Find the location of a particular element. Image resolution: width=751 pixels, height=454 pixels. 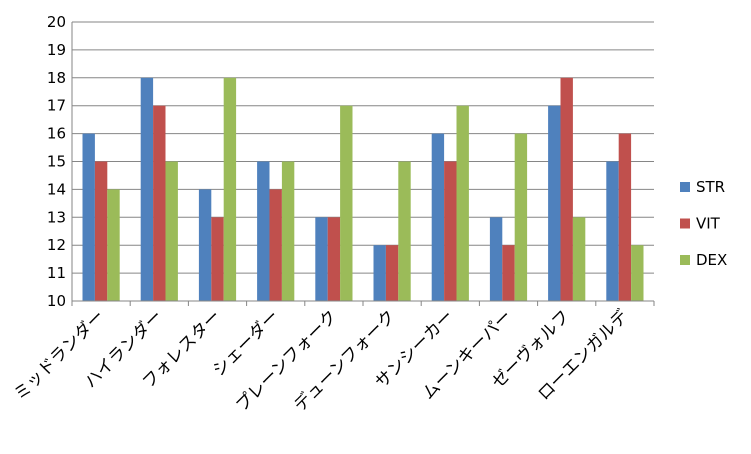

y-tick-label: 17 is located at coordinates (56, 106).